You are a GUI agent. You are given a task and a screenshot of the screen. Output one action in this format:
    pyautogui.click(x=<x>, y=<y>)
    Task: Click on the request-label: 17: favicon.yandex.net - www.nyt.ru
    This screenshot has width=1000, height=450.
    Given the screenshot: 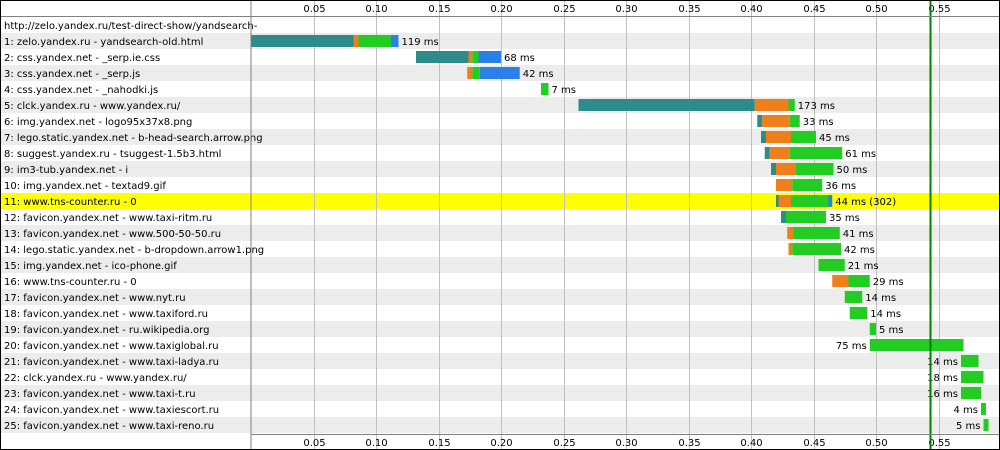 What is the action you would take?
    pyautogui.click(x=95, y=298)
    